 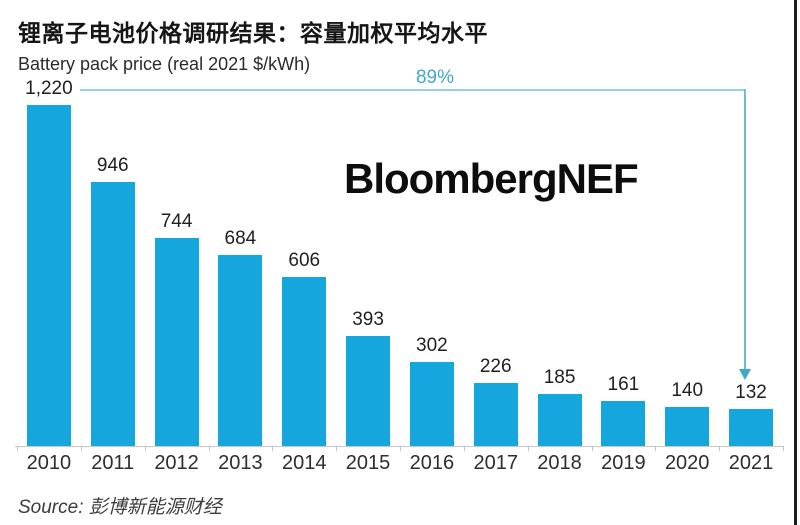 What do you see at coordinates (495, 463) in the screenshot?
I see `x-axis-label: 2017` at bounding box center [495, 463].